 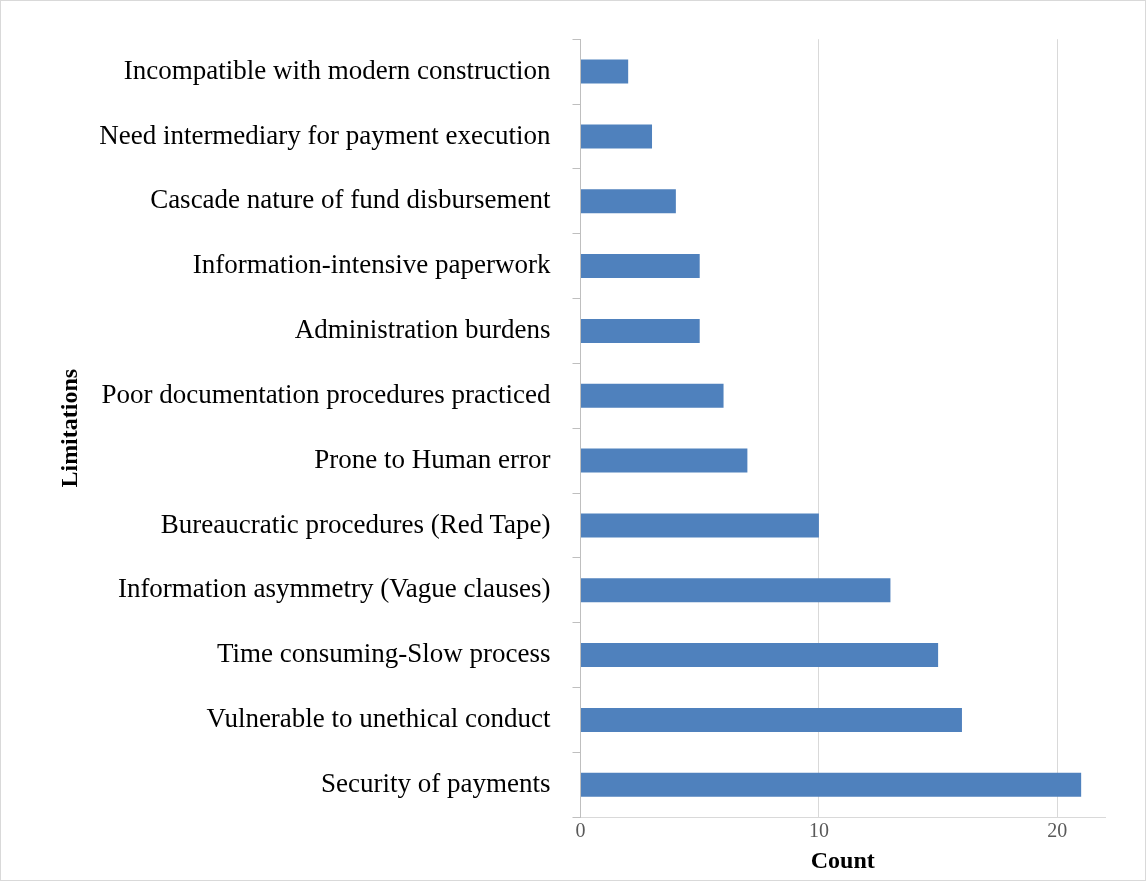 I want to click on y-tick-label: Prone to Human error, so click(x=432, y=458).